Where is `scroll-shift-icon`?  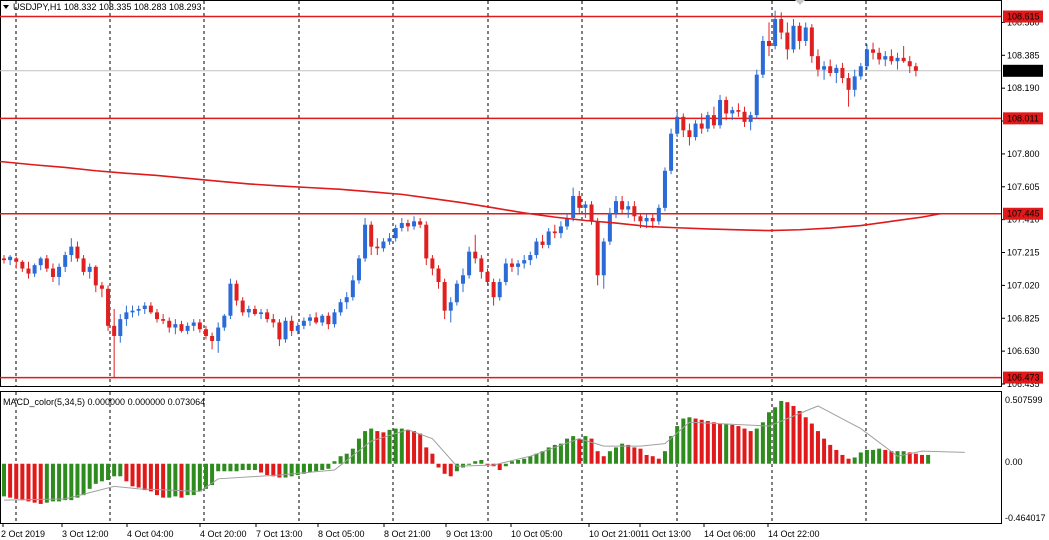 scroll-shift-icon is located at coordinates (800, 2).